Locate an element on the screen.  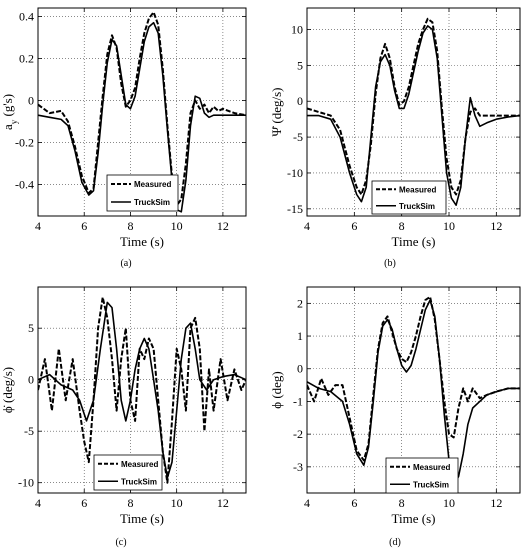
panel-caption: (c) is located at coordinates (120, 542).